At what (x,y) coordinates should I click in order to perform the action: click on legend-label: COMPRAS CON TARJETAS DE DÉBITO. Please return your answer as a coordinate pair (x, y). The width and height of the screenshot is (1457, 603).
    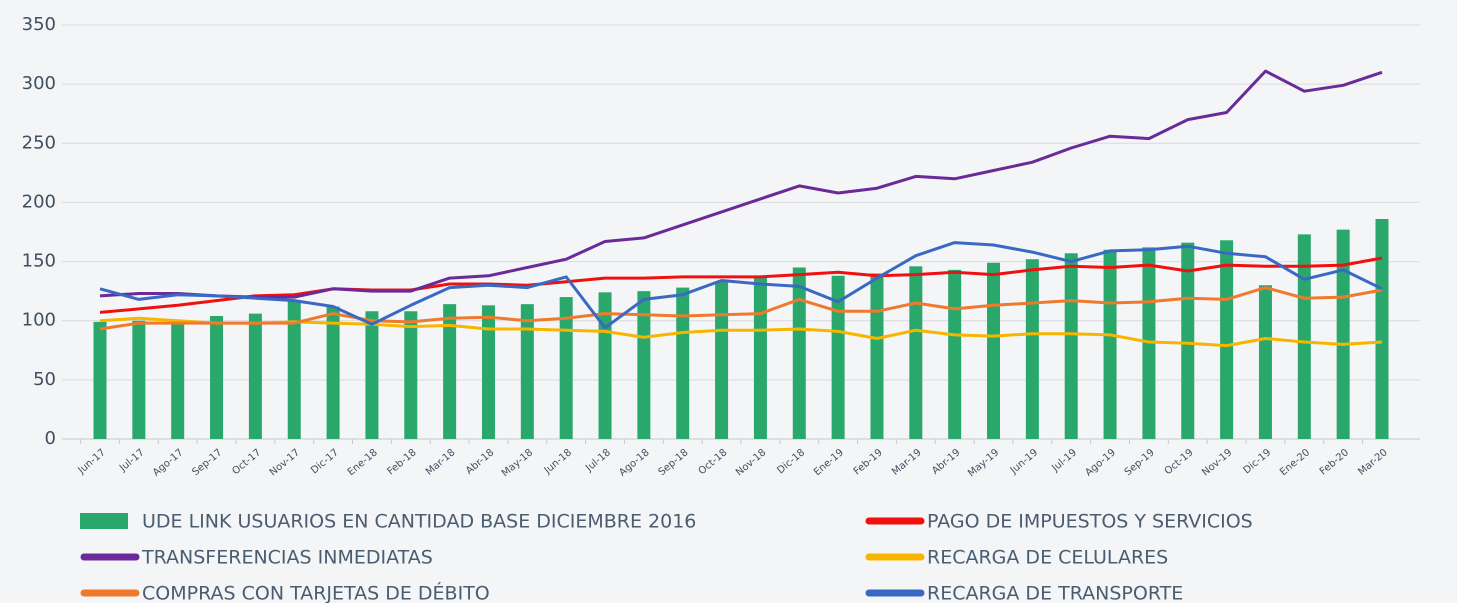
    Looking at the image, I should click on (316, 592).